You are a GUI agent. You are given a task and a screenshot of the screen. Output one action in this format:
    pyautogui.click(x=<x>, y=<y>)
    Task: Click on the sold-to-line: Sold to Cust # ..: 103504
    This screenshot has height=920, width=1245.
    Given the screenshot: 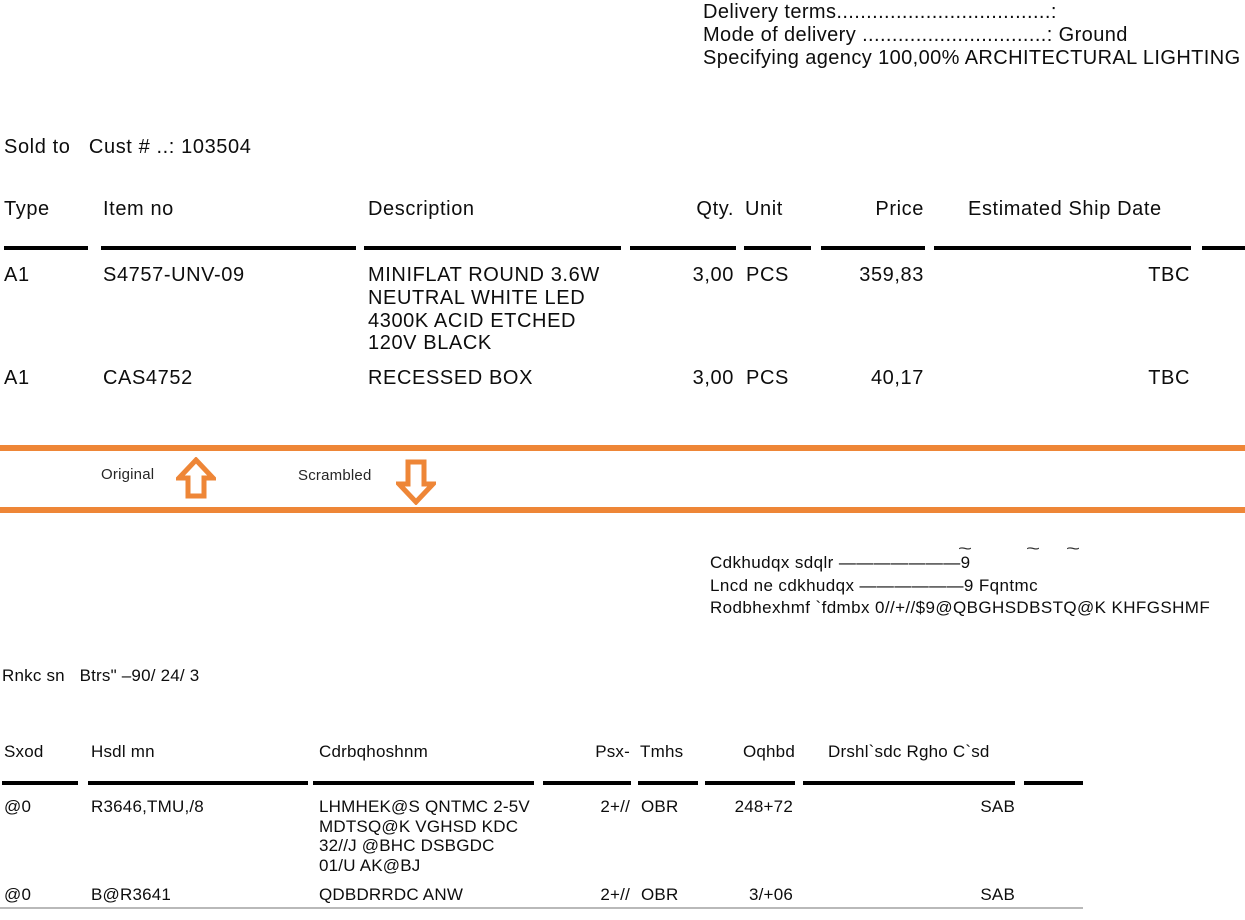 What is the action you would take?
    pyautogui.click(x=128, y=147)
    